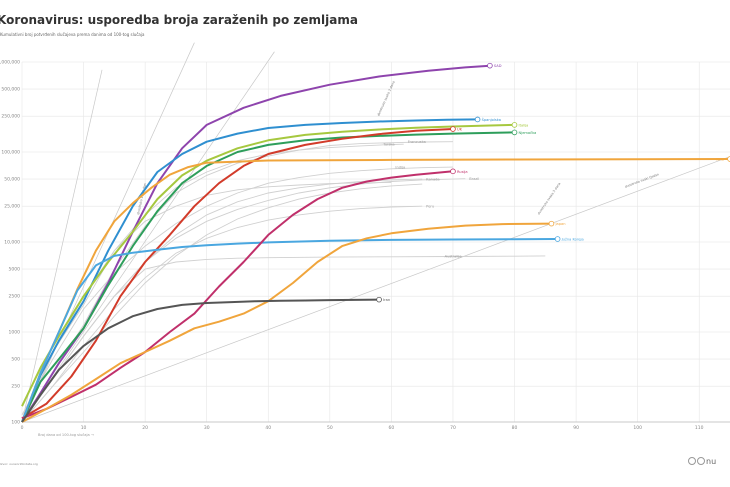 This screenshot has width=730, height=487. Describe the element at coordinates (515, 428) in the screenshot. I see `x-tick-label: 80` at that location.